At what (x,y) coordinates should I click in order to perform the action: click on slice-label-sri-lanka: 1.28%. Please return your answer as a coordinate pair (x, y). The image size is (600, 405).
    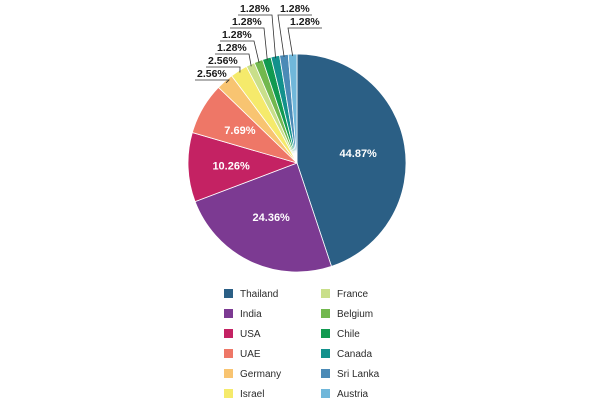
    Looking at the image, I should click on (295, 9).